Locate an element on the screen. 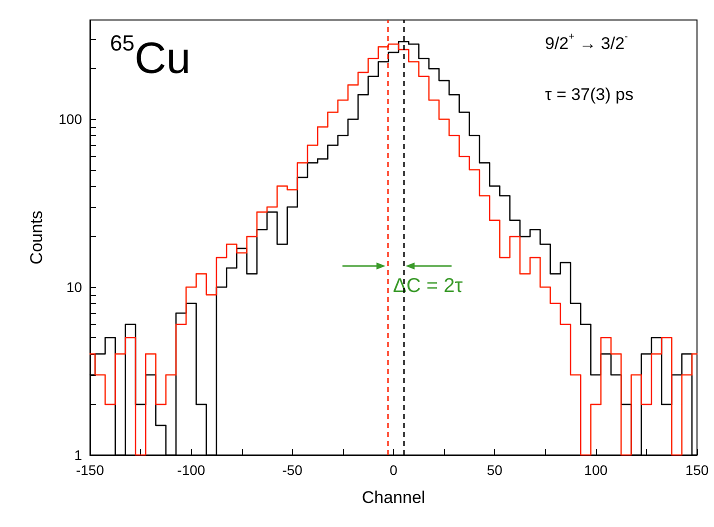  y-tick-label: 1 is located at coordinates (78, 455).